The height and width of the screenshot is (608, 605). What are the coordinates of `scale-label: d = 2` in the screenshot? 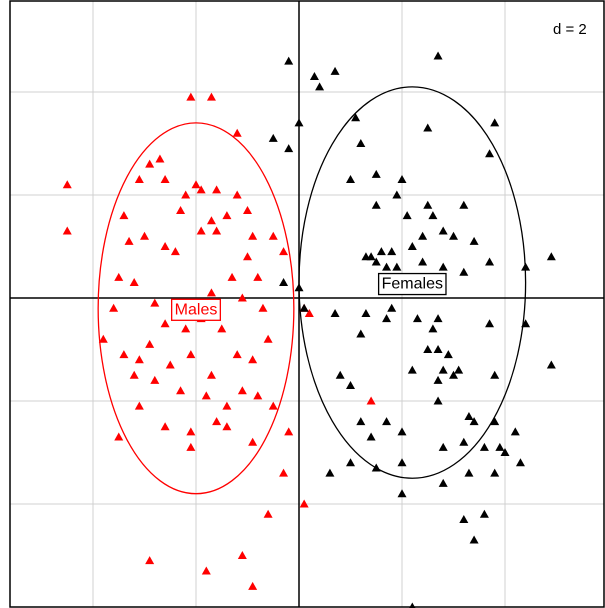 It's located at (570, 29).